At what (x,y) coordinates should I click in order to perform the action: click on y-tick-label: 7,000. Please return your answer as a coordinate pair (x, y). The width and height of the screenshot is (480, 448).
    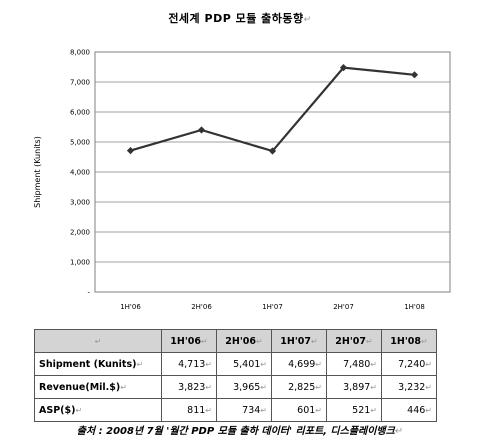
    Looking at the image, I should click on (80, 83).